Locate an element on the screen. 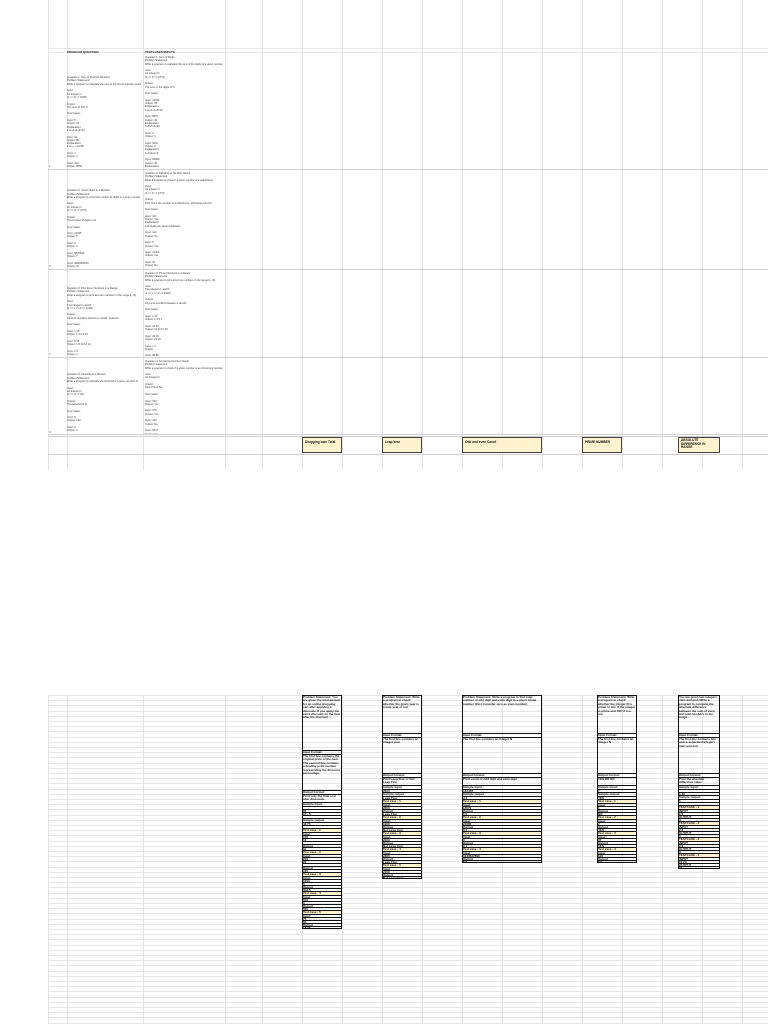 This screenshot has height=1024, width=768. problem-cell: Print Leap Year or Not Leap Year is located at coordinates (402, 781).